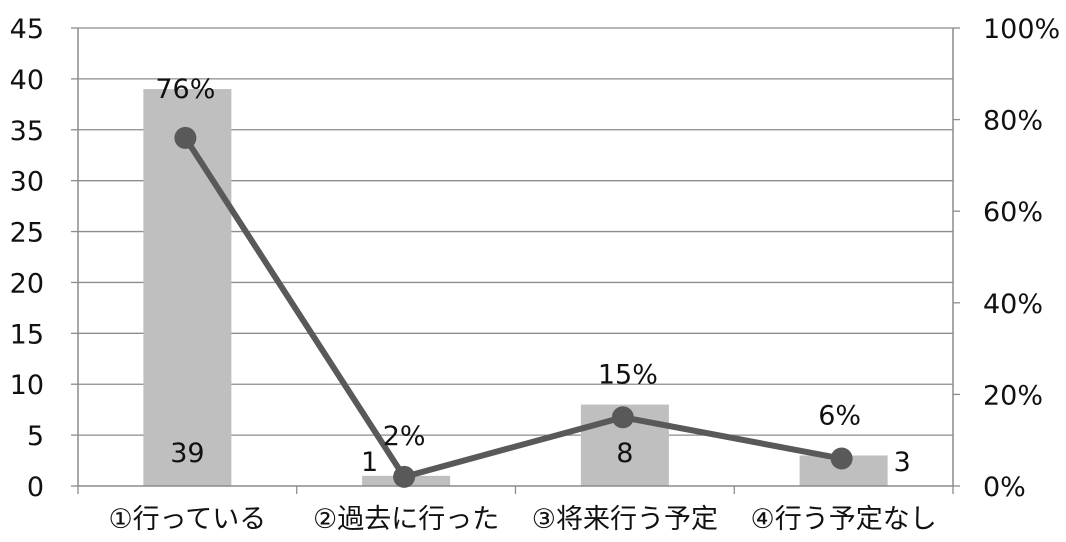 Image resolution: width=1066 pixels, height=542 pixels. What do you see at coordinates (1013, 121) in the screenshot?
I see `right-axis-tick-label: 80%` at bounding box center [1013, 121].